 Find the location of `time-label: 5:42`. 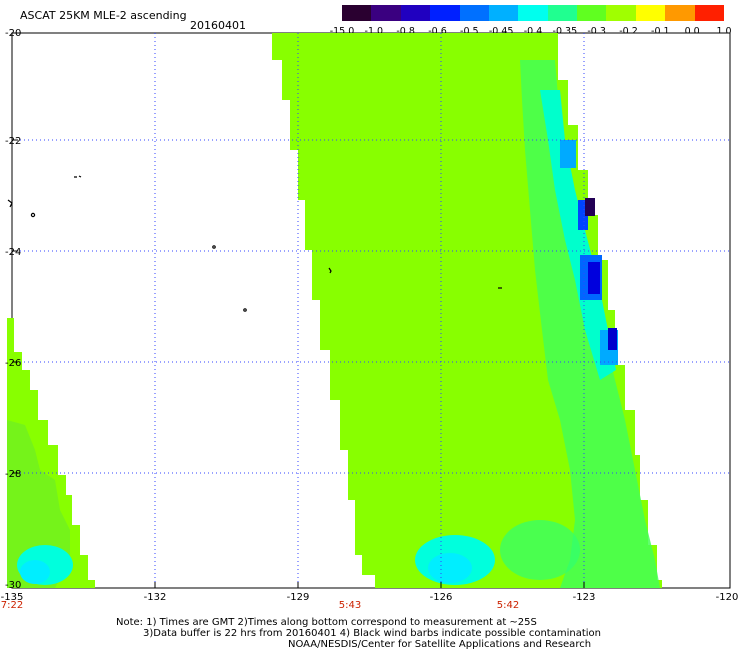

time-label: 5:42 is located at coordinates (508, 605).